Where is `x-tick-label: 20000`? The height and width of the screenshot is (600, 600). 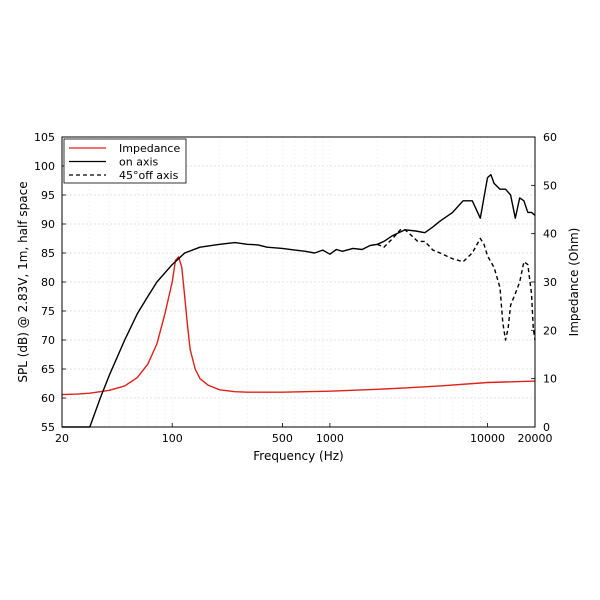 x-tick-label: 20000 is located at coordinates (535, 438).